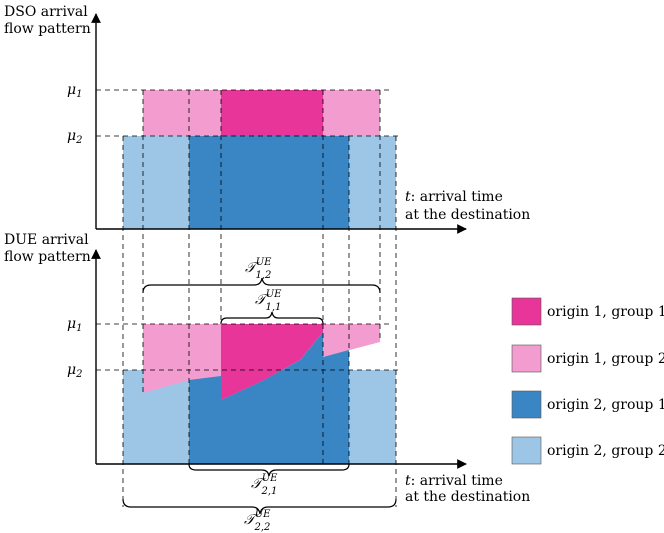 The width and height of the screenshot is (664, 533). I want to click on dso-x-label-line1: t: arrival time, so click(454, 197).